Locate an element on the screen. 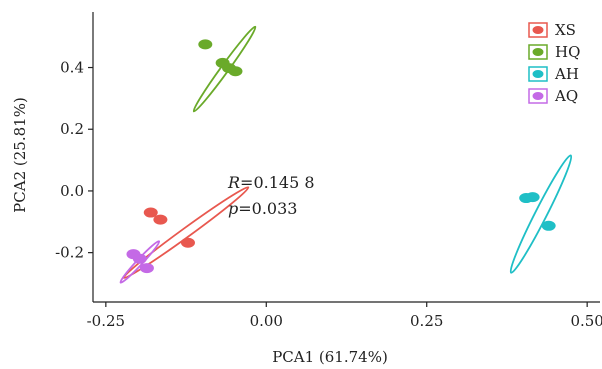 This screenshot has height=369, width=602. y-axis-label: PCA2 (25.81%) is located at coordinates (20, 155).